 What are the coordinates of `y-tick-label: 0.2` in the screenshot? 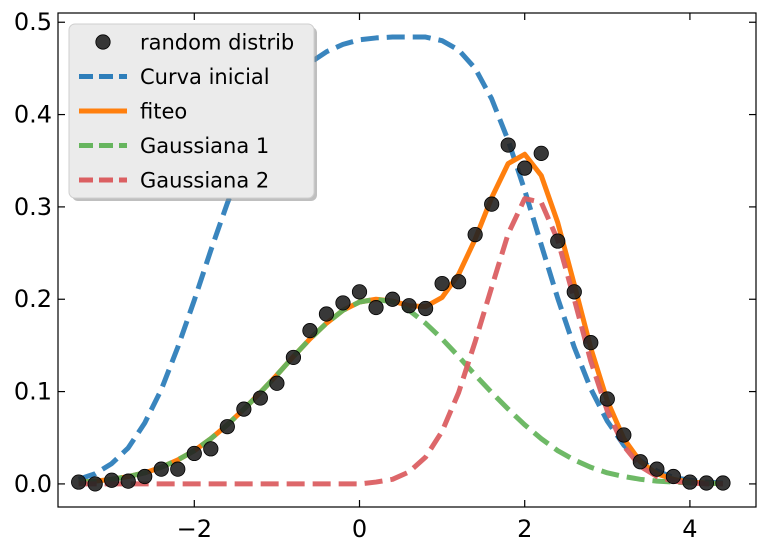 It's located at (33, 299).